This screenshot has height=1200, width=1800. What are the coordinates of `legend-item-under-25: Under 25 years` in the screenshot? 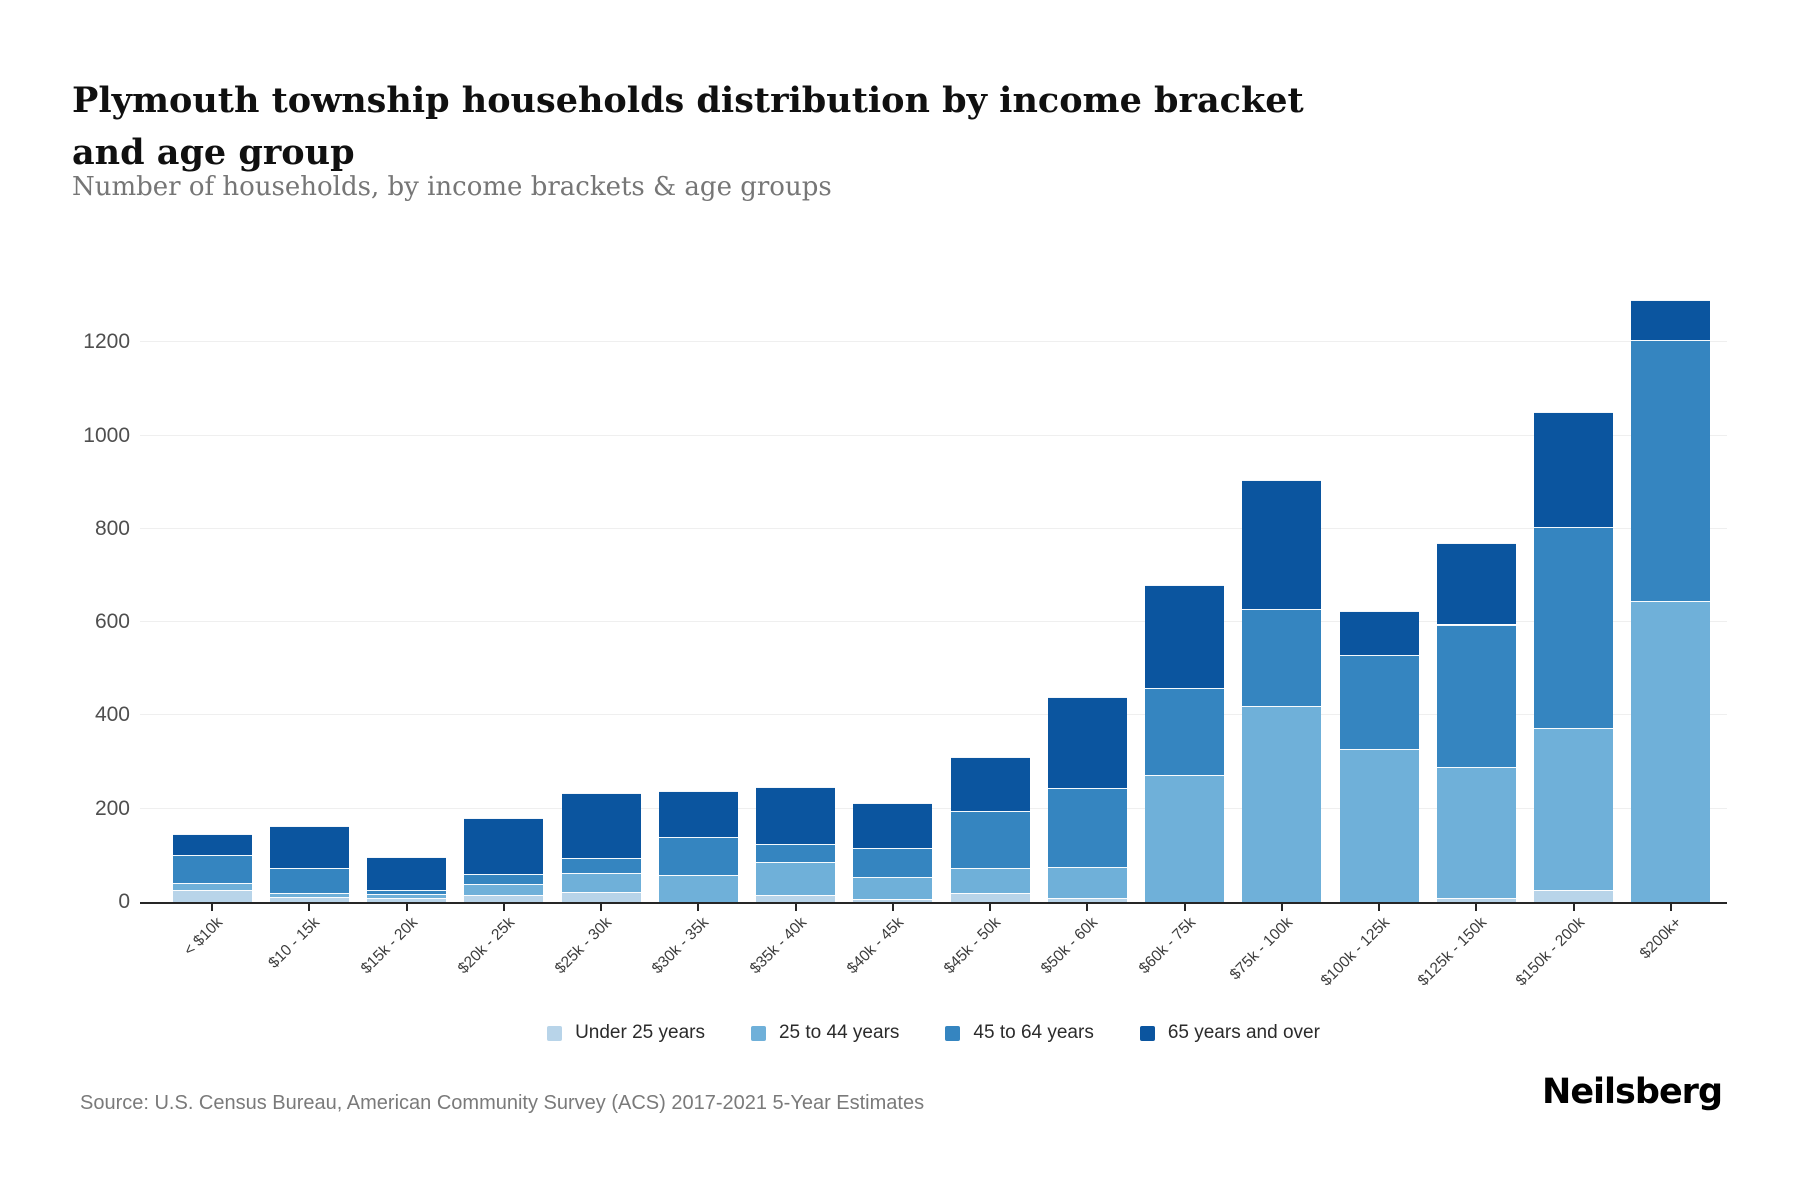 It's located at (626, 1033).